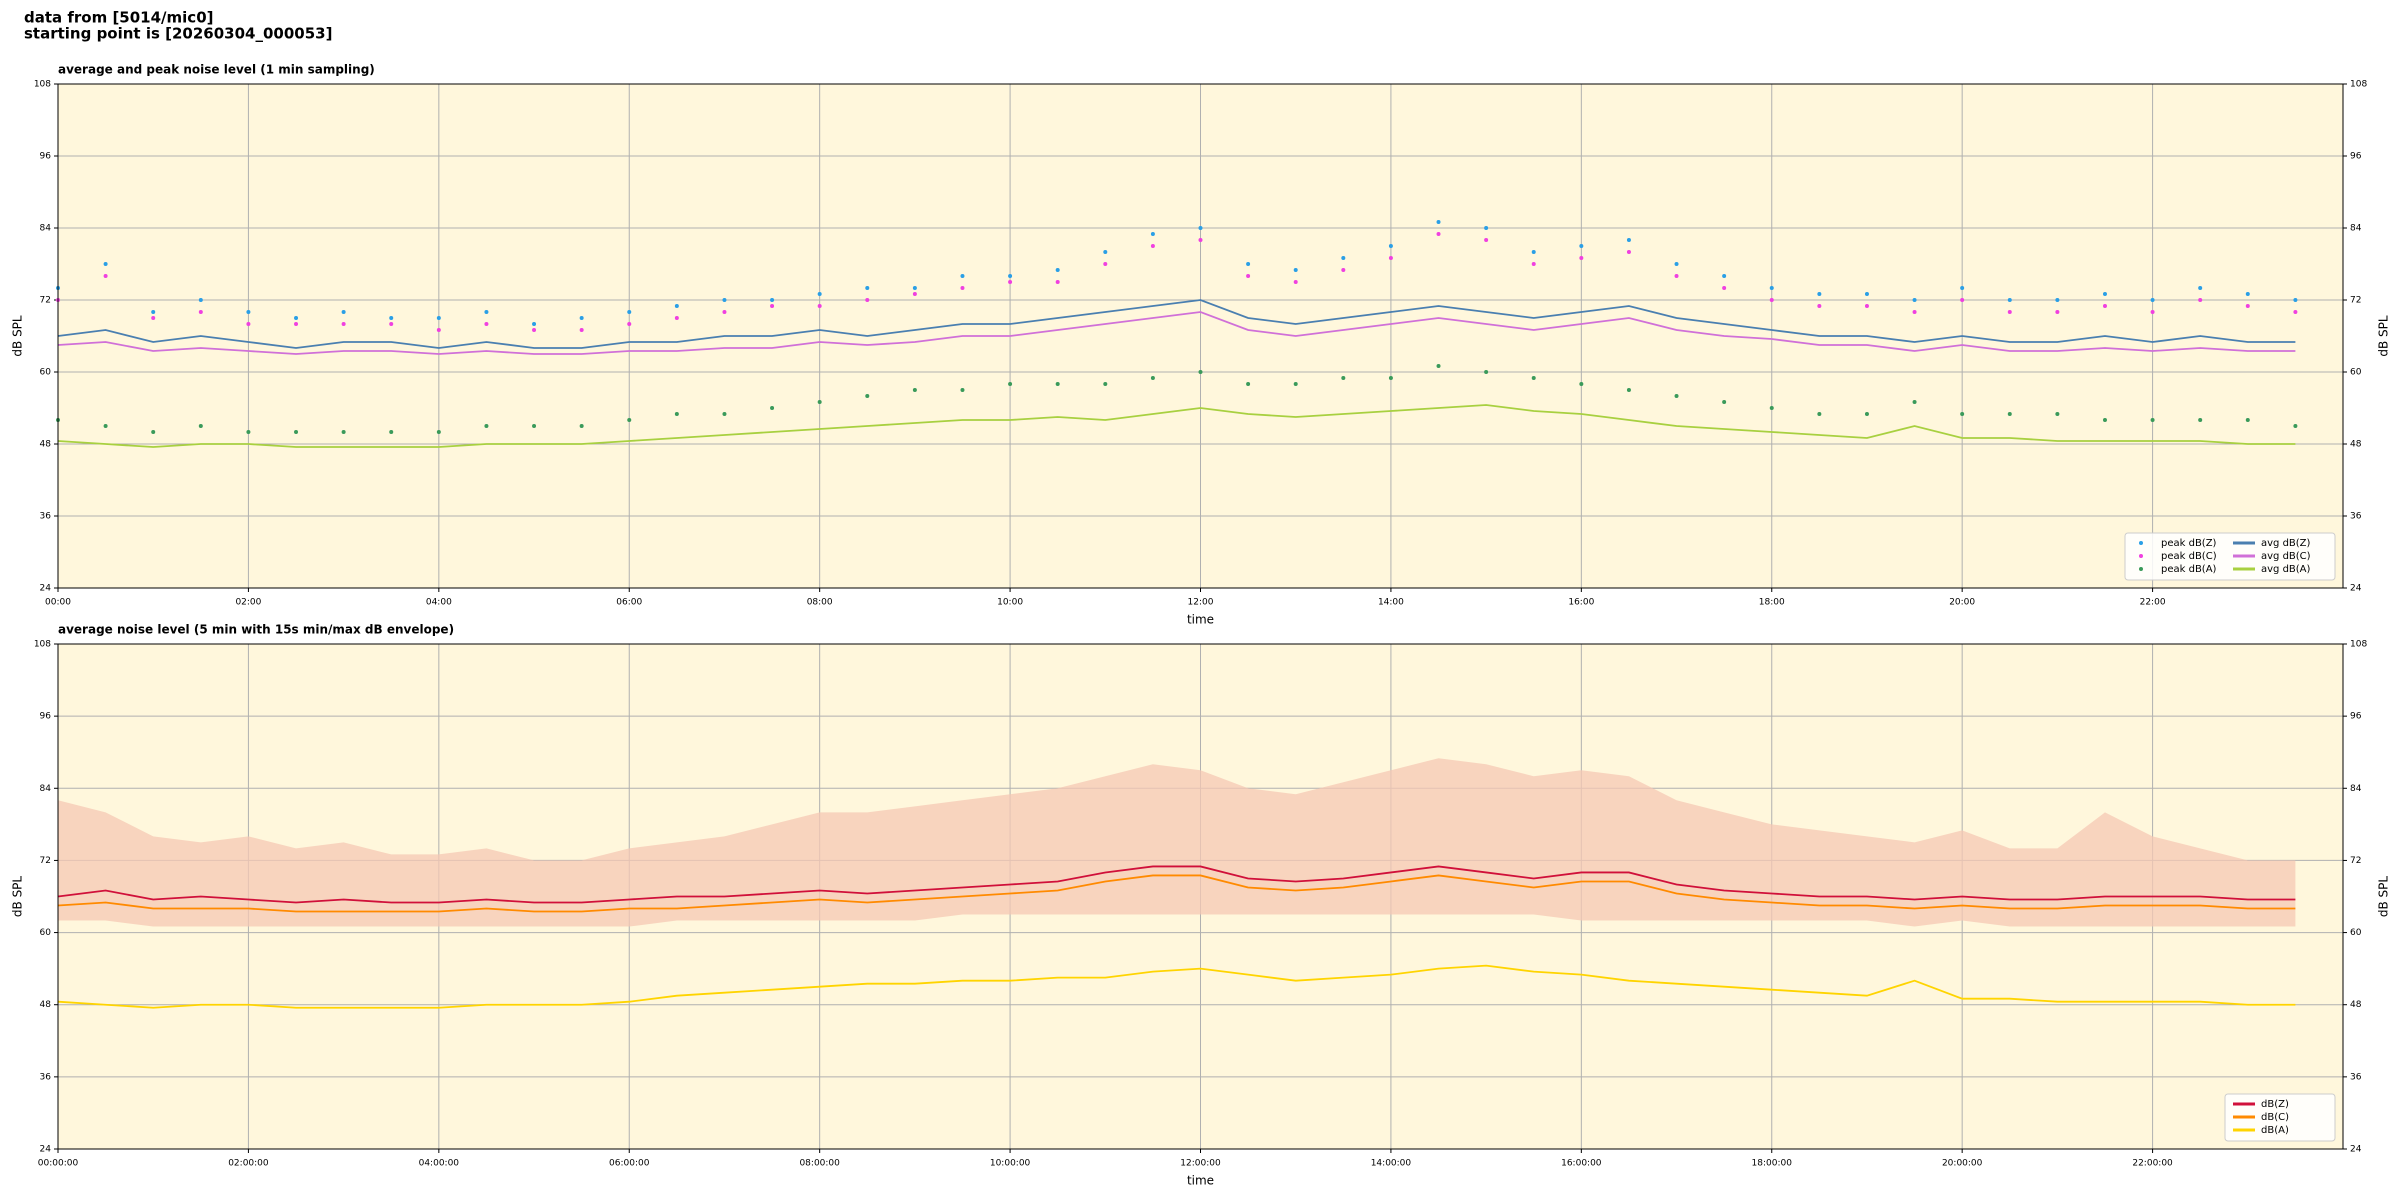 This screenshot has width=2400, height=1200. Describe the element at coordinates (46, 1150) in the screenshot. I see `y-tick-label: 24` at that location.